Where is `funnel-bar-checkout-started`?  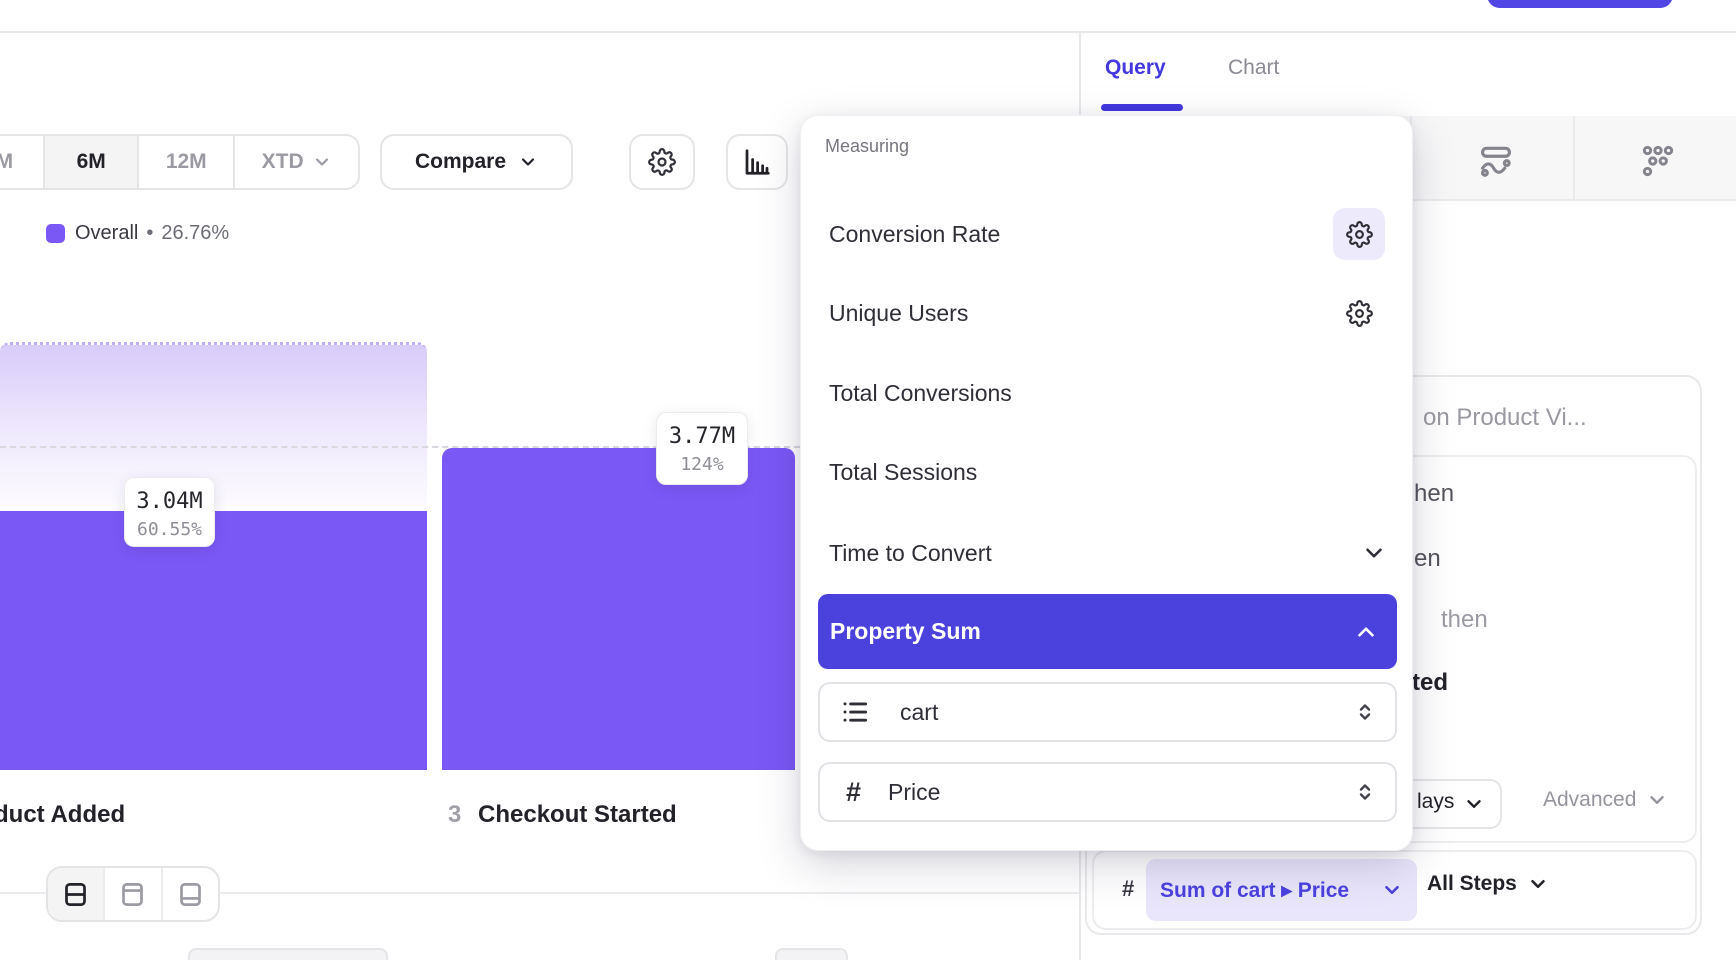 funnel-bar-checkout-started is located at coordinates (618, 609).